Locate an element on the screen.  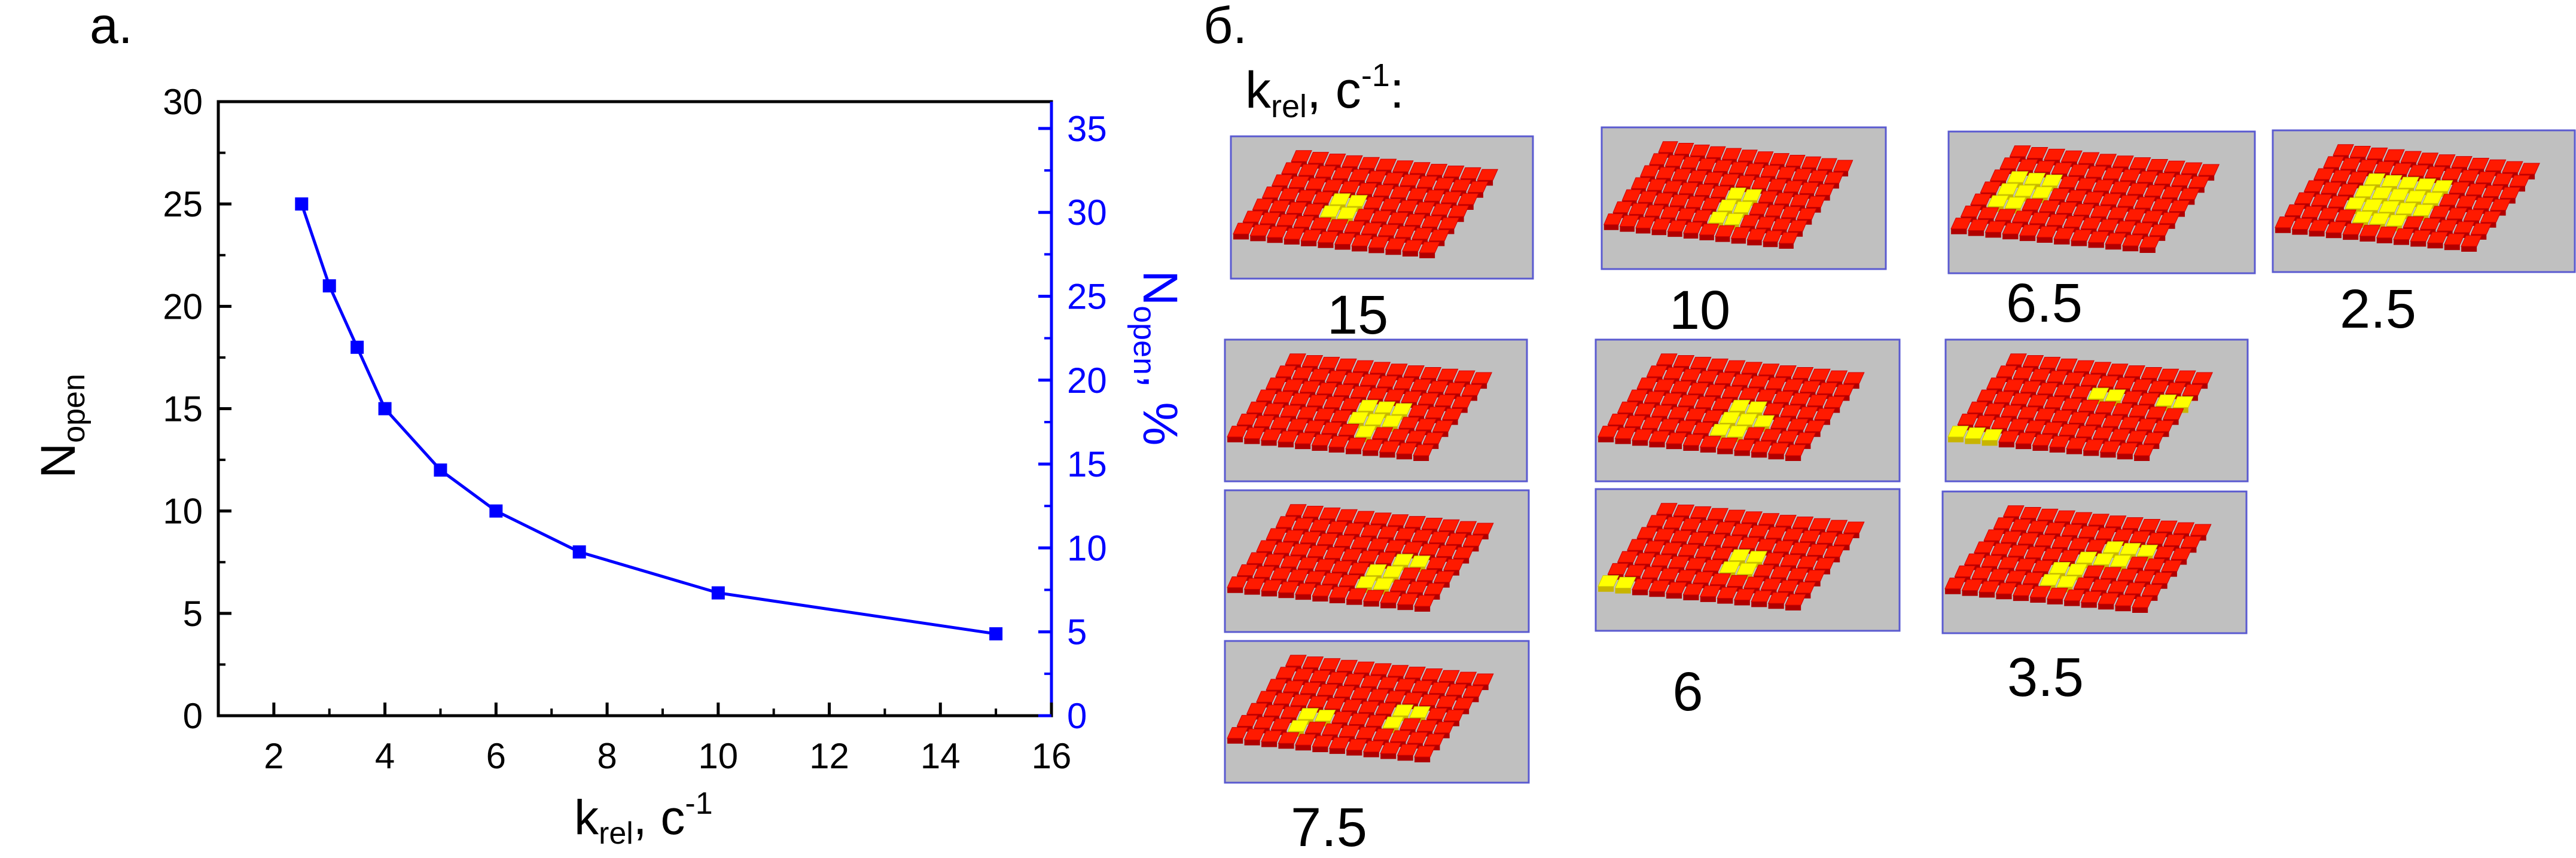
series-layer is located at coordinates (649, 419).